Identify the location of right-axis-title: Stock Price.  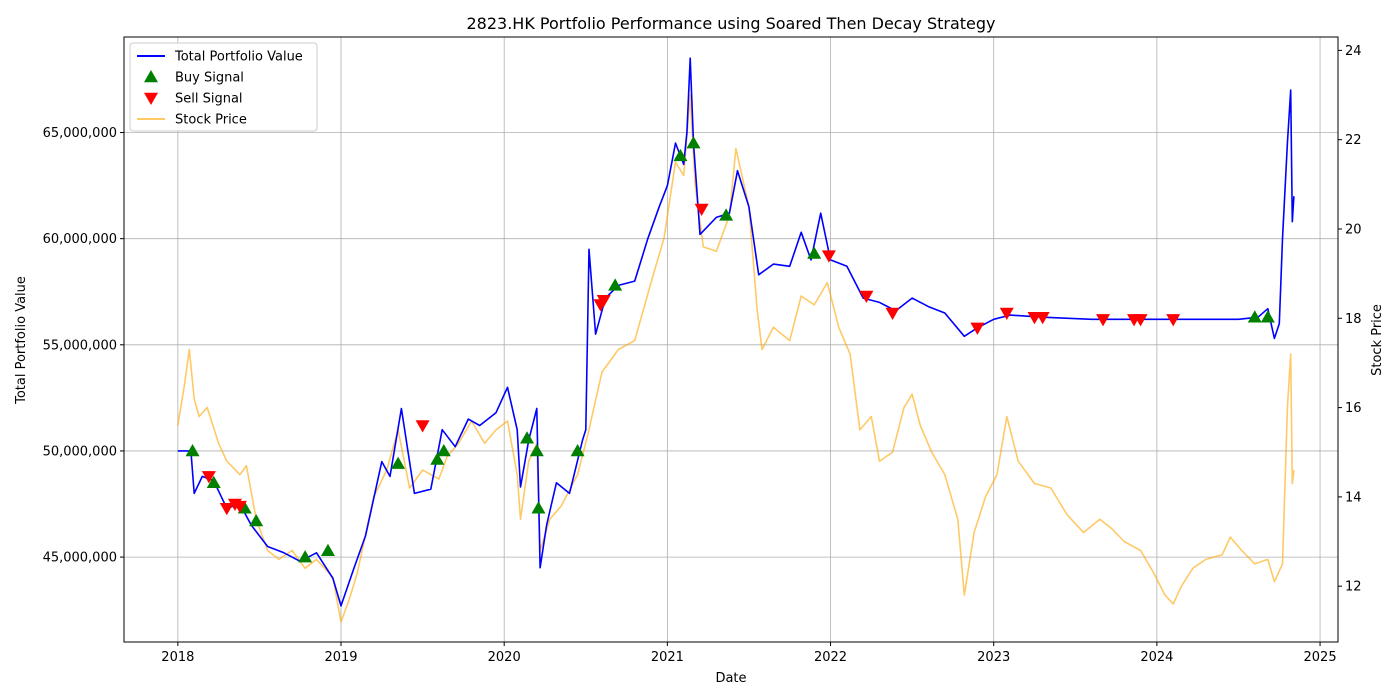
(1377, 340).